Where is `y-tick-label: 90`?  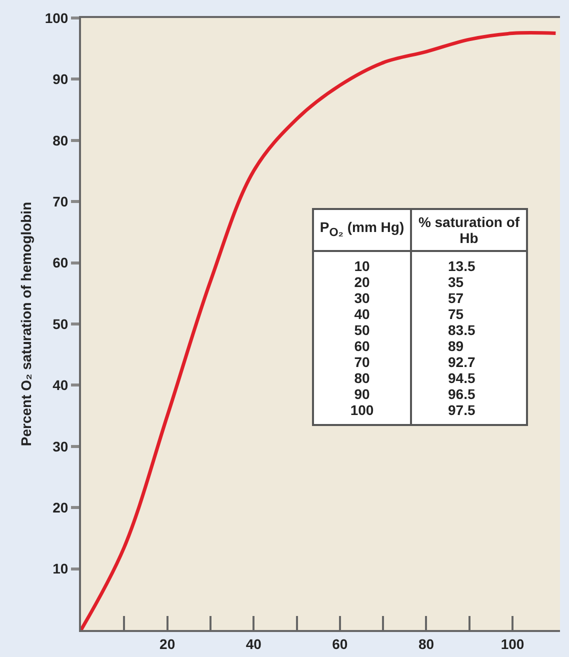
y-tick-label: 90 is located at coordinates (60, 79).